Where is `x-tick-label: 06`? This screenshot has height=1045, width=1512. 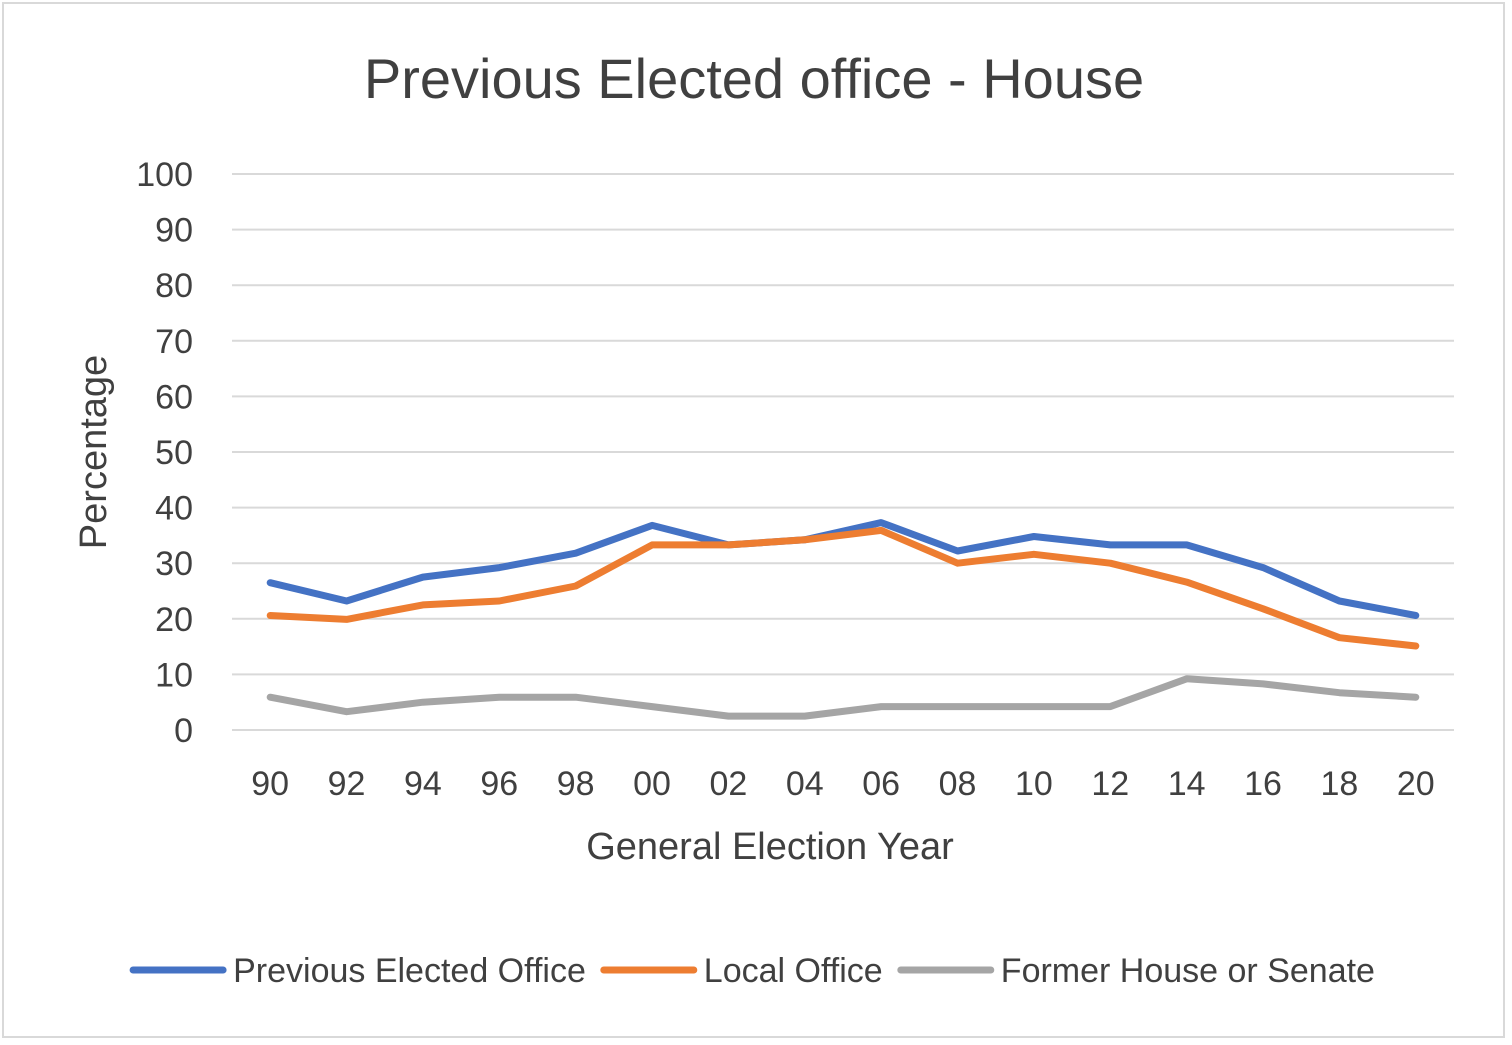
x-tick-label: 06 is located at coordinates (881, 784).